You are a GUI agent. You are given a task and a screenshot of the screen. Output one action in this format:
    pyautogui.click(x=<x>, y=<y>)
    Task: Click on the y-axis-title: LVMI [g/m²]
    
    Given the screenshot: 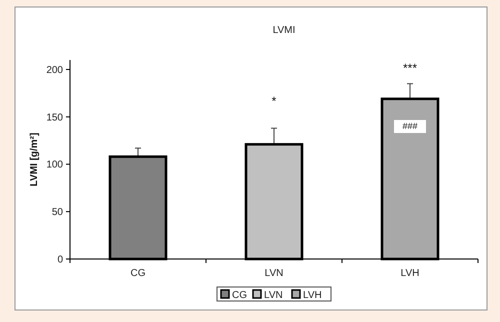 What is the action you would take?
    pyautogui.click(x=34, y=159)
    